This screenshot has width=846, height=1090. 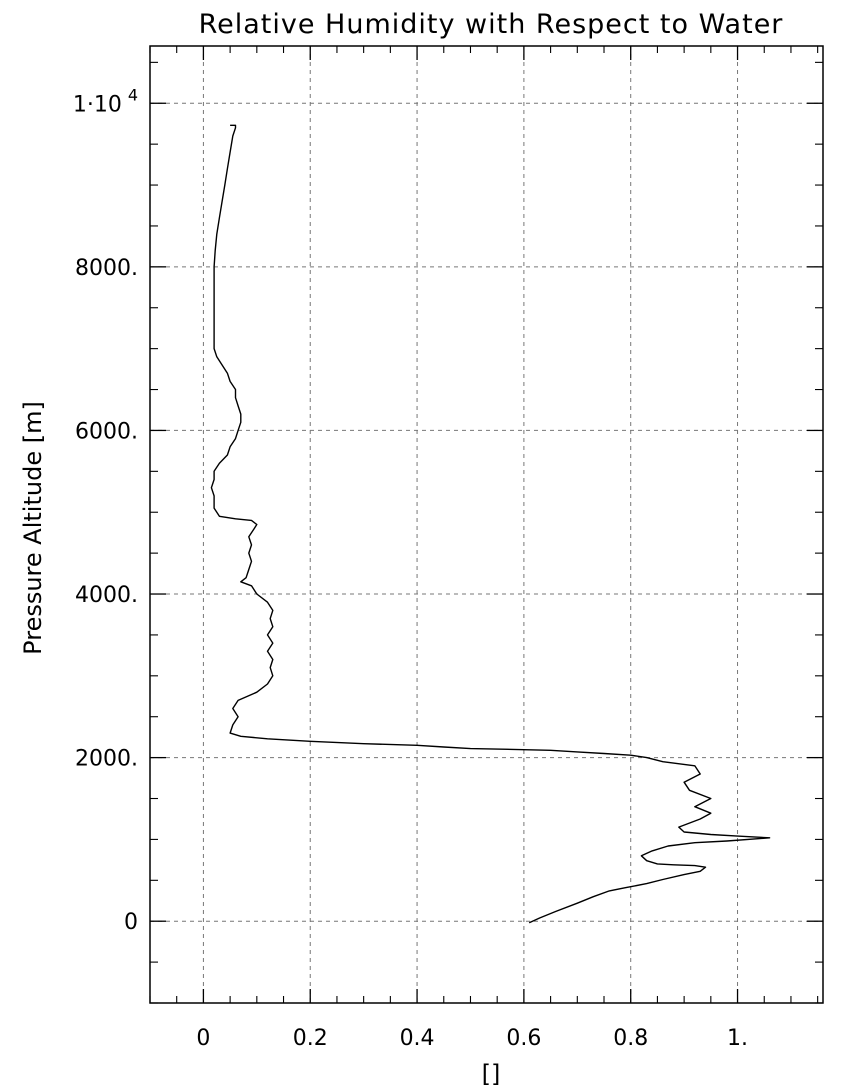 I want to click on x-tick-label: 0.4, so click(x=417, y=1038).